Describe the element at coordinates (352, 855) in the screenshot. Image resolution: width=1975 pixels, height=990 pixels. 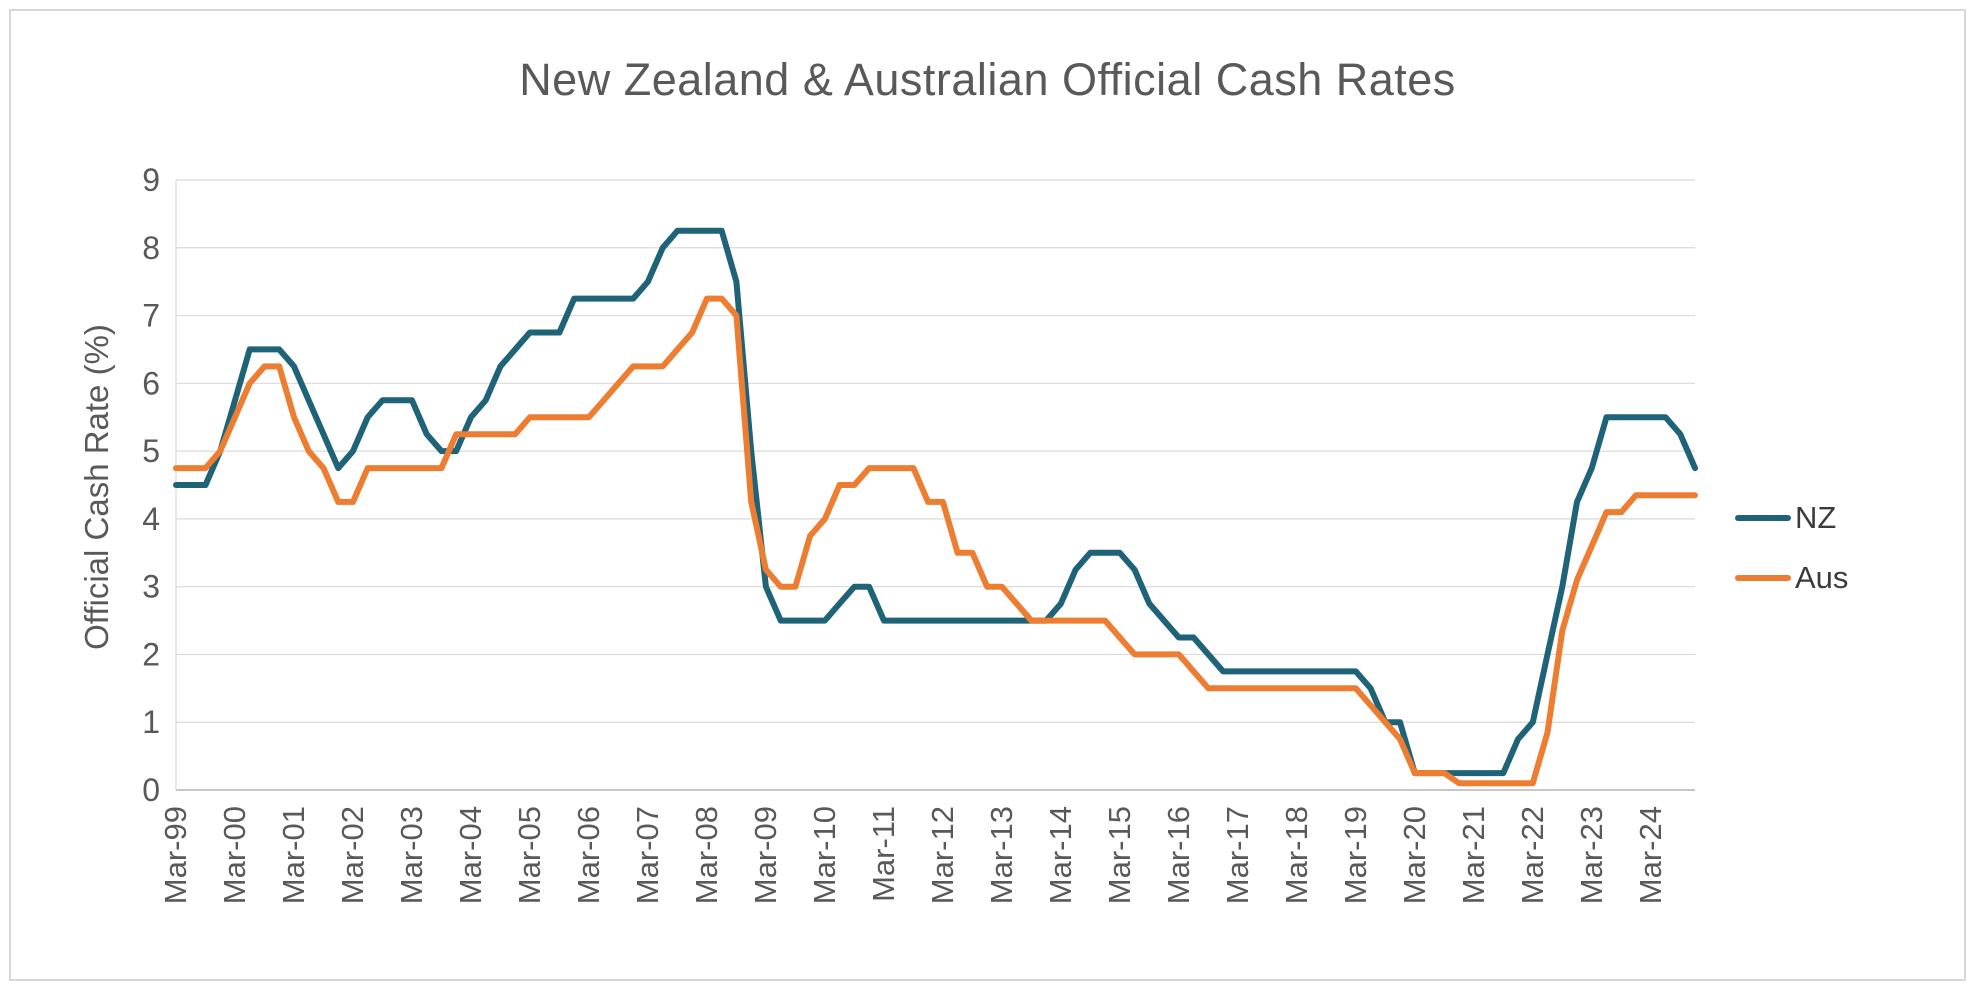
I see `x-tick-label: Mar-02` at that location.